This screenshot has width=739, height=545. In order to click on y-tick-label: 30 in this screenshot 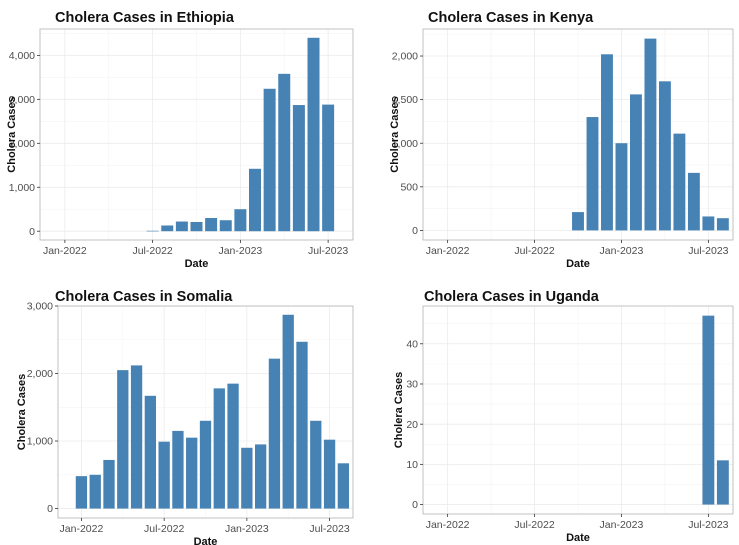, I will do `click(412, 385)`.